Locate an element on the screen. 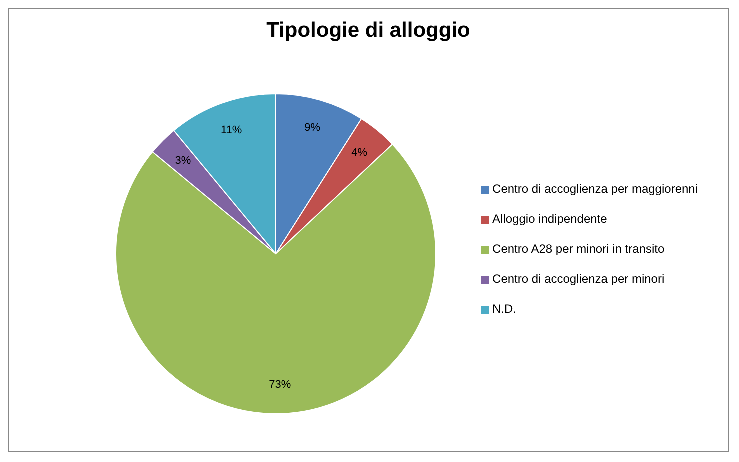 Image resolution: width=739 pixels, height=462 pixels. chart-title: Tipologie di alloggio is located at coordinates (369, 31).